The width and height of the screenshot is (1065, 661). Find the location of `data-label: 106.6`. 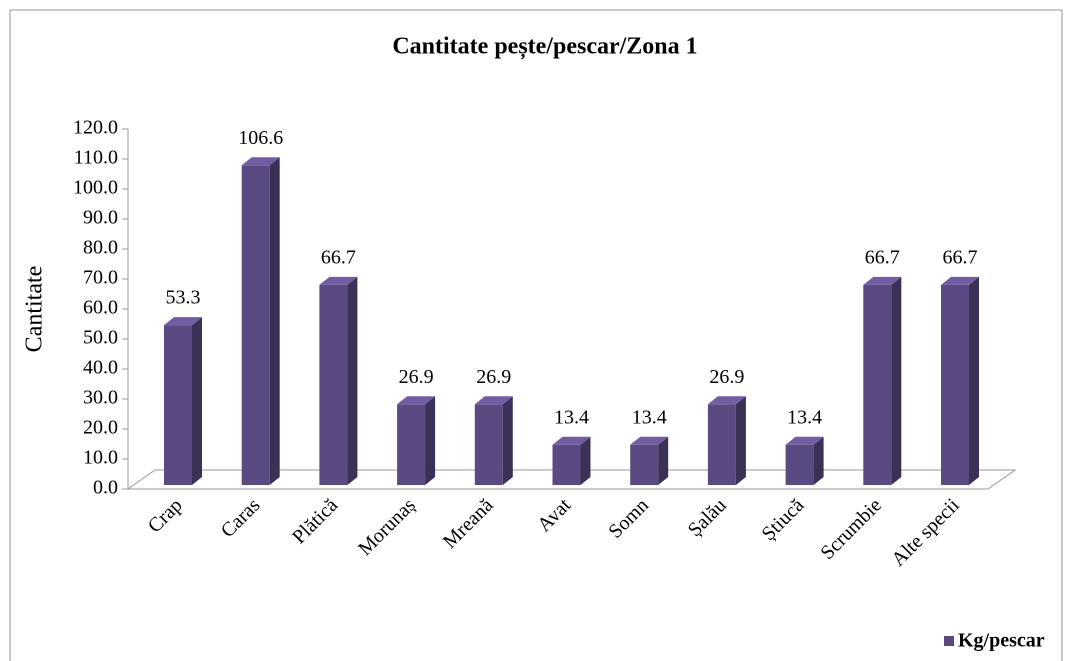

data-label: 106.6 is located at coordinates (260, 138).